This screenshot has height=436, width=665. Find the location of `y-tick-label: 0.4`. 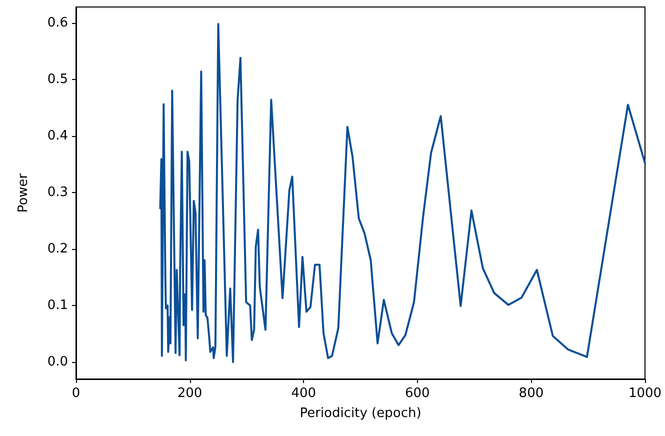

y-tick-label: 0.4 is located at coordinates (57, 136).